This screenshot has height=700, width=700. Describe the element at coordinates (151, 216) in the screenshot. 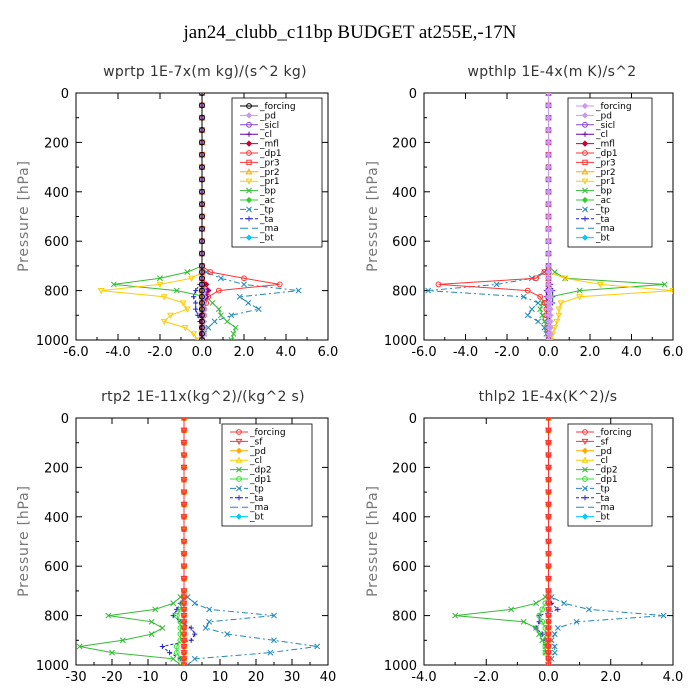

I see `series-pr1` at that location.